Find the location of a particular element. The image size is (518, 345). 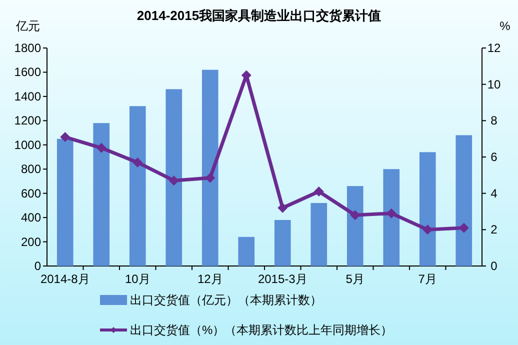

x-tick-label: 7月 is located at coordinates (427, 279).